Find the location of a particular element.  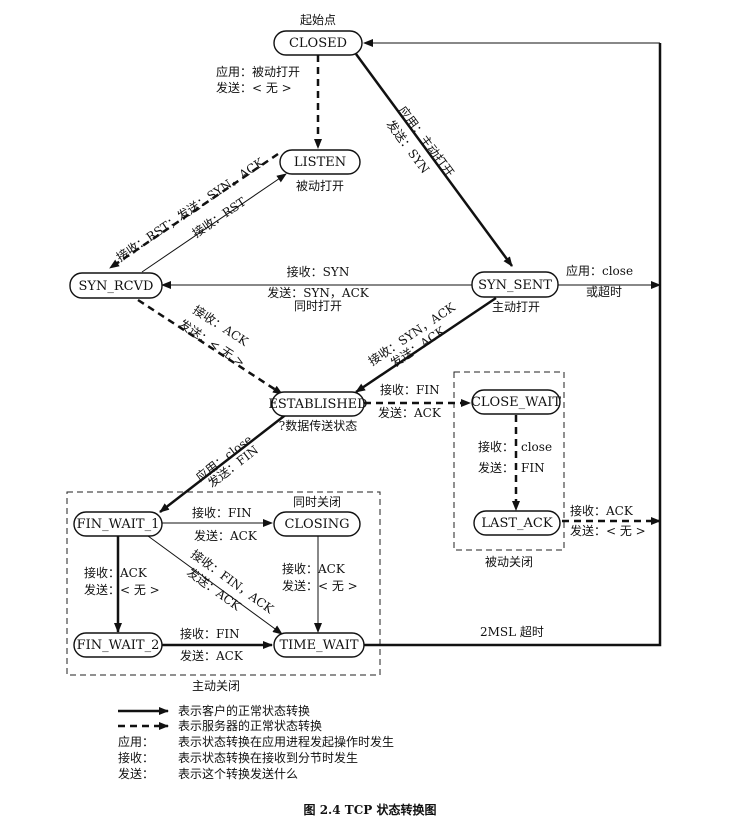

state-label: CLOSING is located at coordinates (316, 524).